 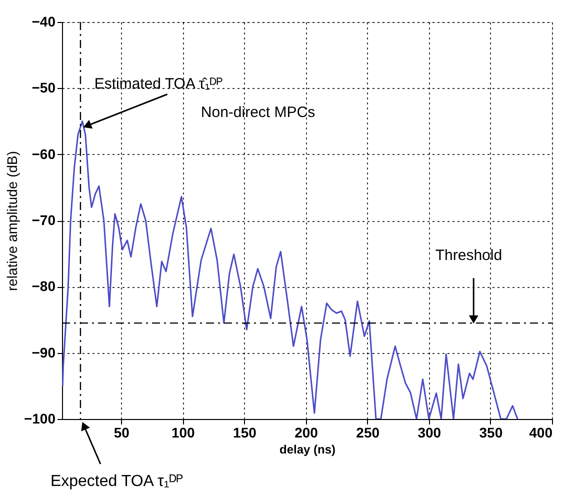 I want to click on x-tick-label: 50, so click(x=122, y=432).